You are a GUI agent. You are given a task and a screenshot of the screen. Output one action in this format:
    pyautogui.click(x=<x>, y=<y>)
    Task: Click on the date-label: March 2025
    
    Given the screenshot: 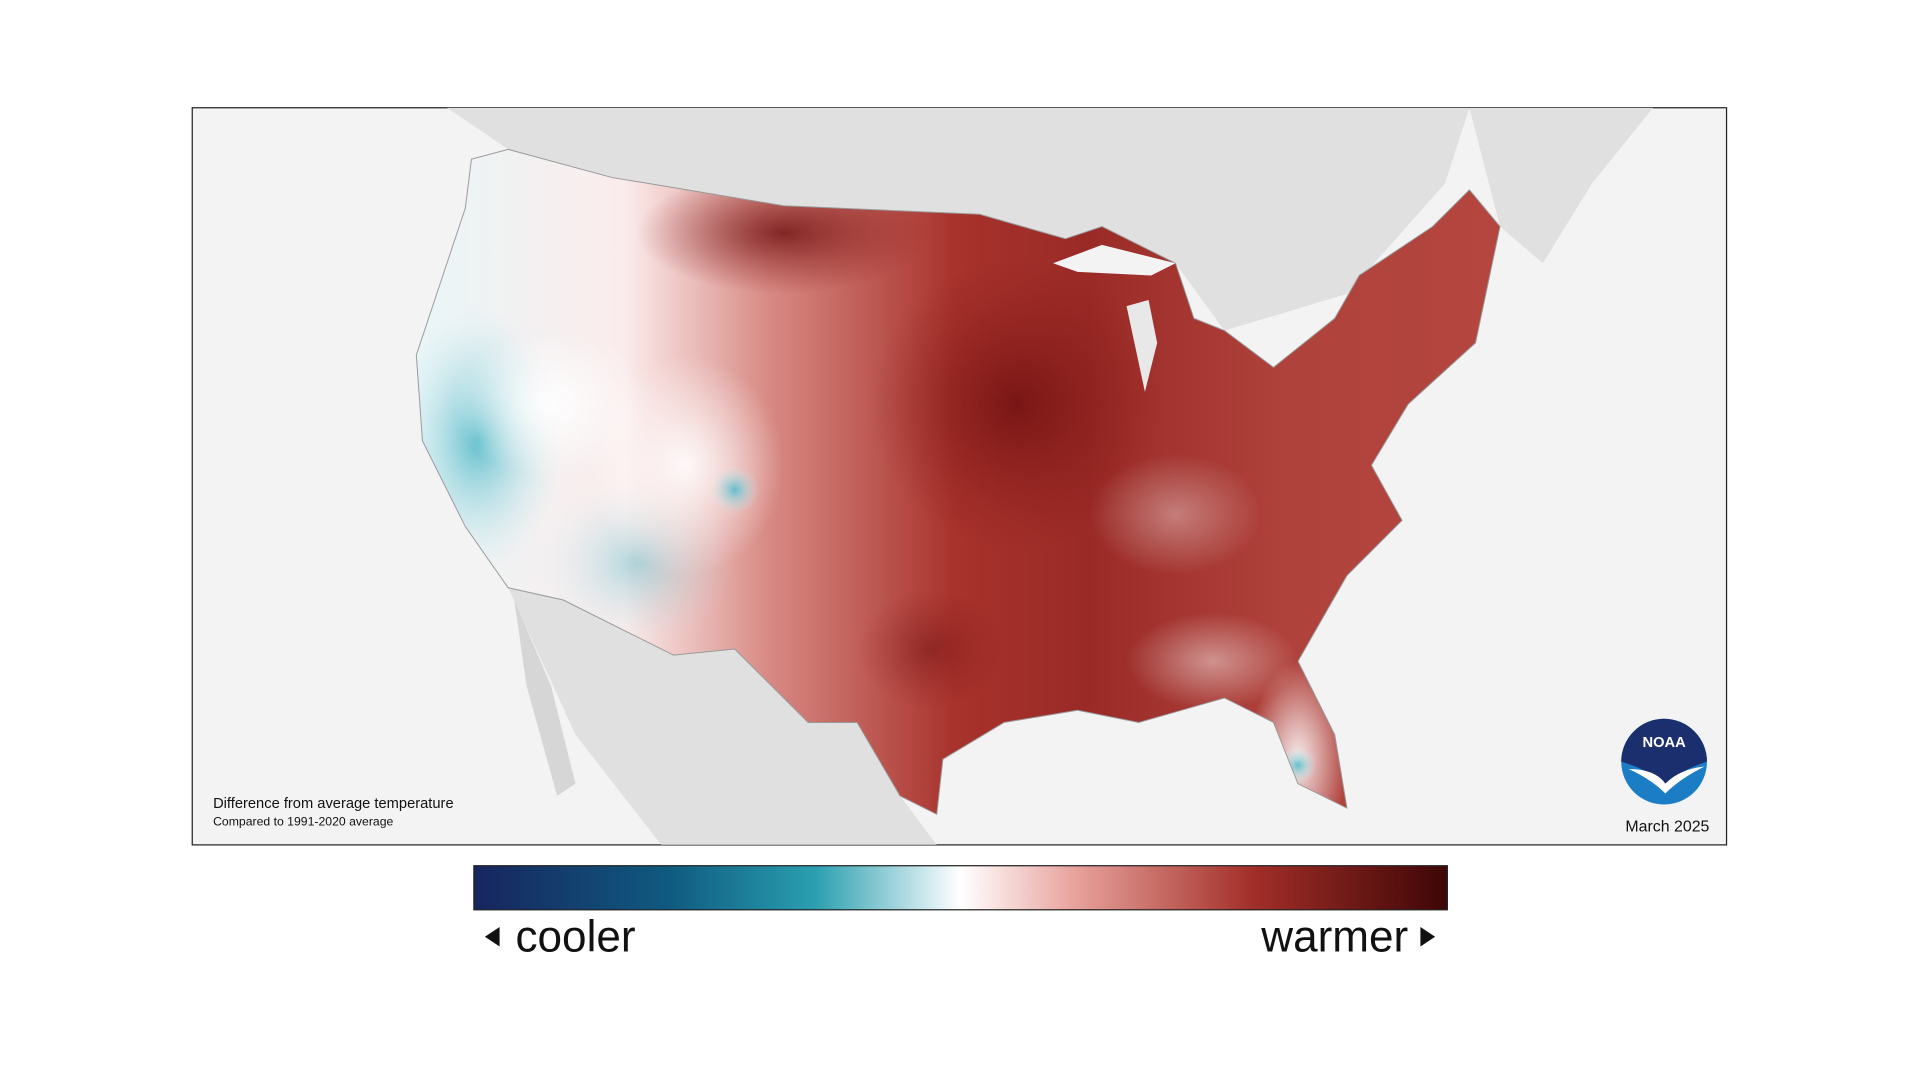 What is the action you would take?
    pyautogui.click(x=1667, y=826)
    